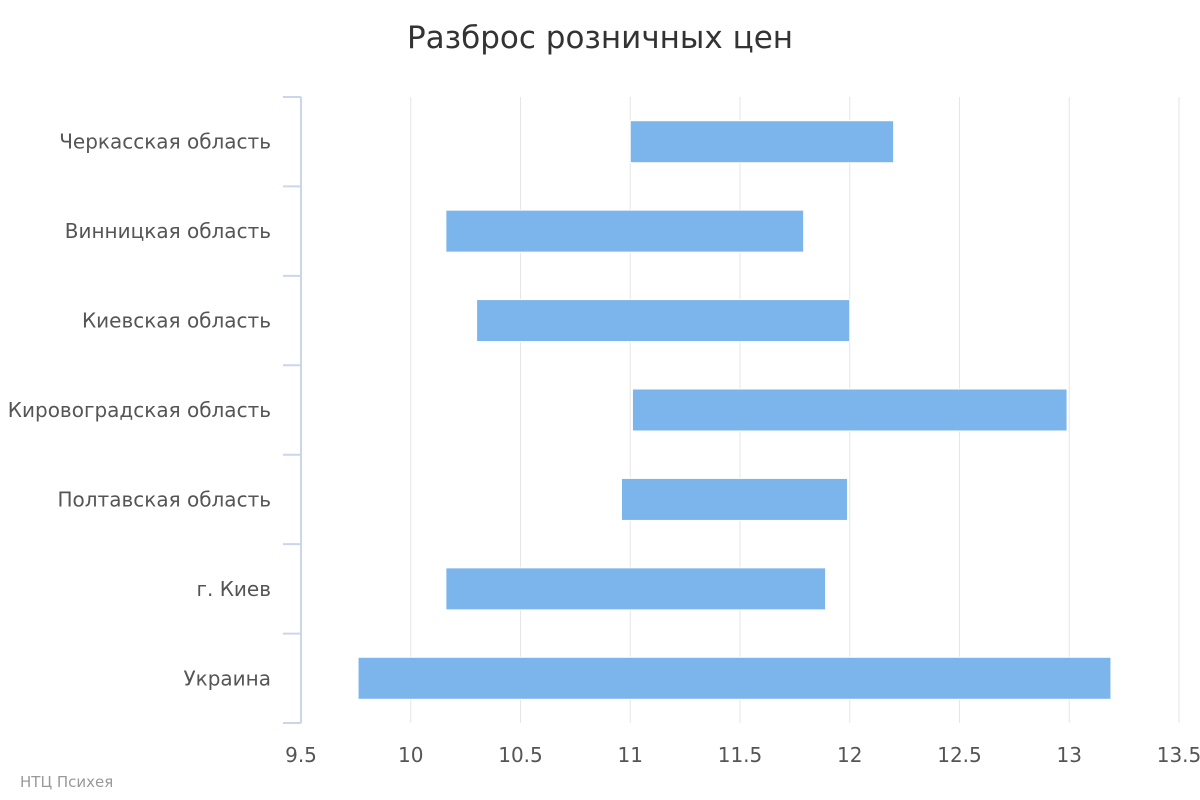 This screenshot has width=1200, height=800. I want to click on credit-link: НТЦ Психея, so click(67, 782).